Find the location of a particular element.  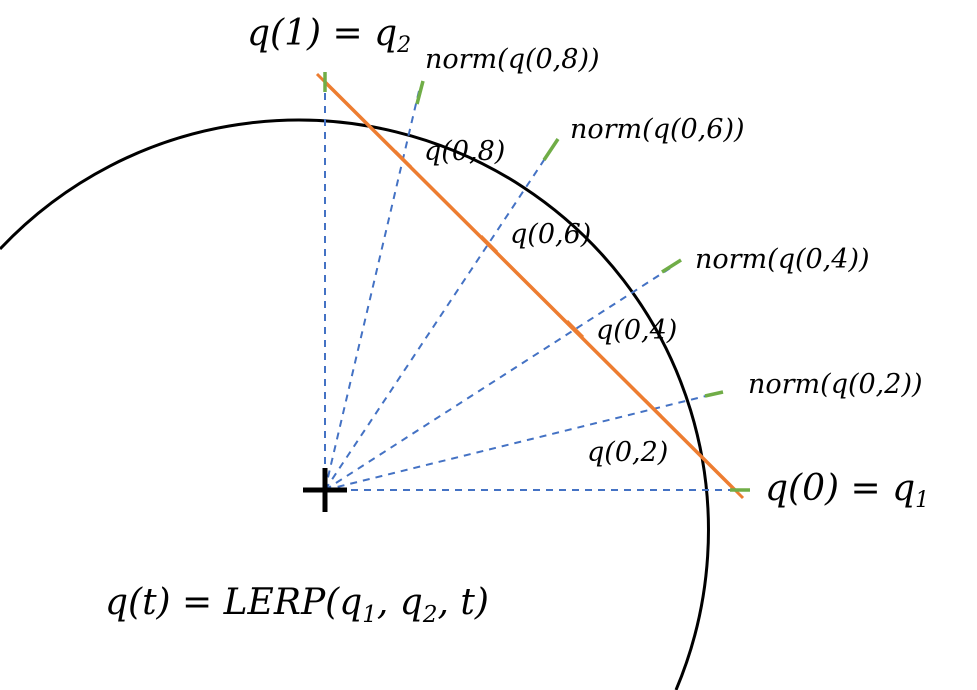

label-q-end: q(1) = q2 is located at coordinates (329, 35).